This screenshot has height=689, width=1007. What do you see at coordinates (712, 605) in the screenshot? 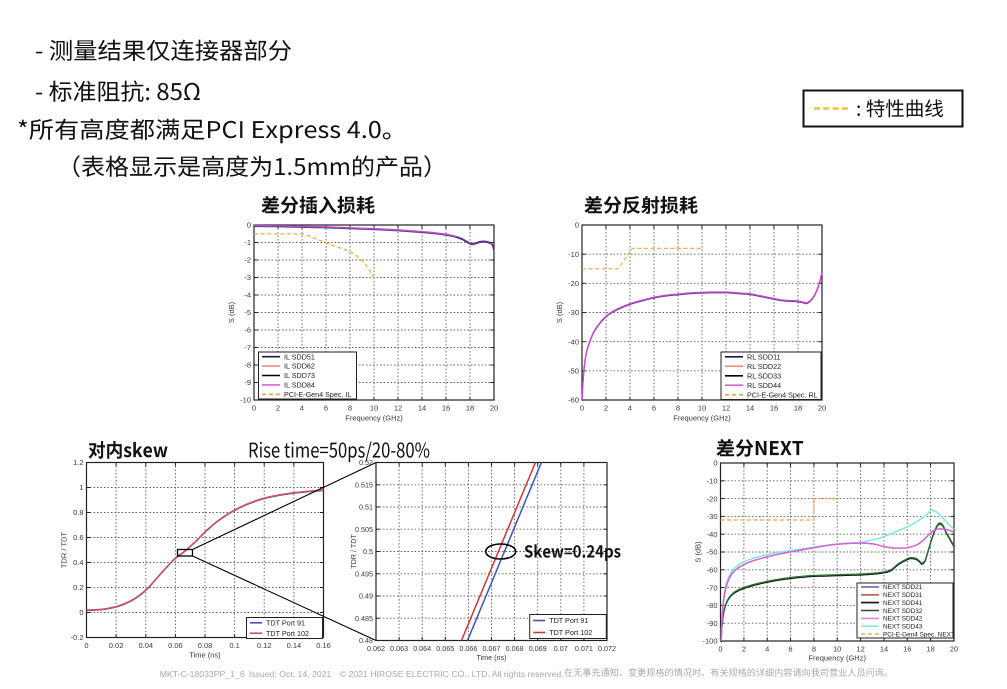
I see `svg-text: -80` at bounding box center [712, 605].